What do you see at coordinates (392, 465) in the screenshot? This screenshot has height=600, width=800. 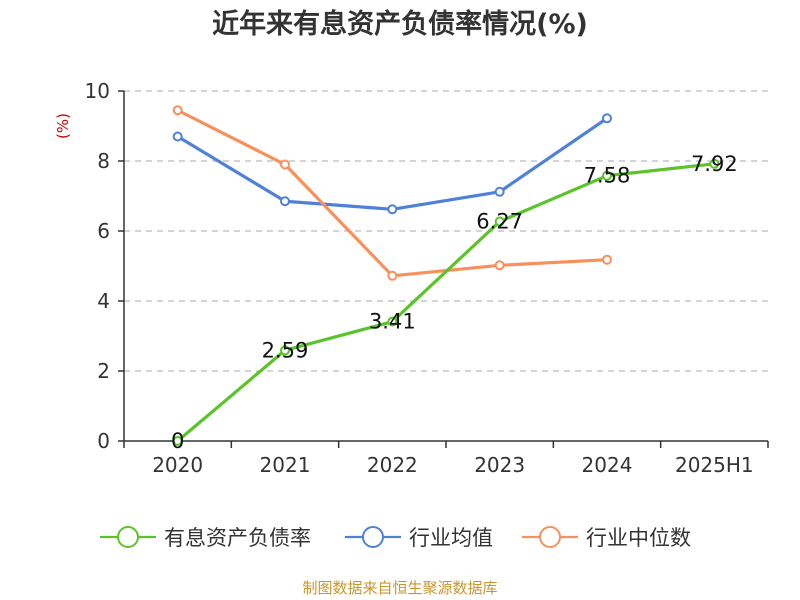 I see `x-tick-label: 2022` at bounding box center [392, 465].